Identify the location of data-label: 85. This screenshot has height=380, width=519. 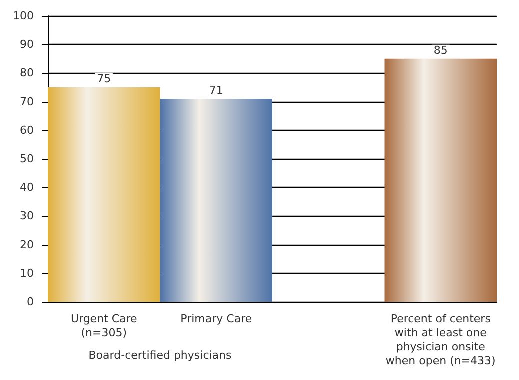
(441, 50).